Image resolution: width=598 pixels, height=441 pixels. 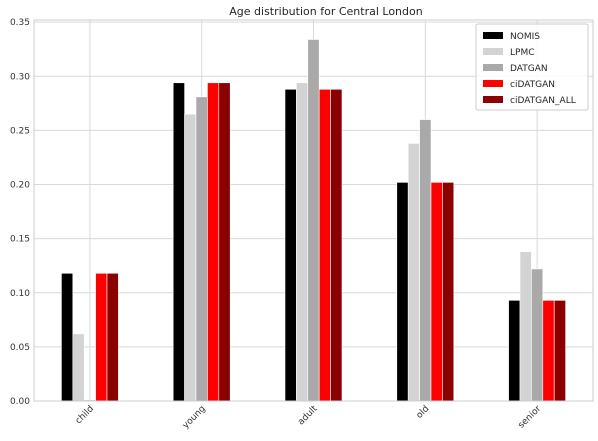 What do you see at coordinates (530, 417) in the screenshot?
I see `x-tick-label: senior` at bounding box center [530, 417].